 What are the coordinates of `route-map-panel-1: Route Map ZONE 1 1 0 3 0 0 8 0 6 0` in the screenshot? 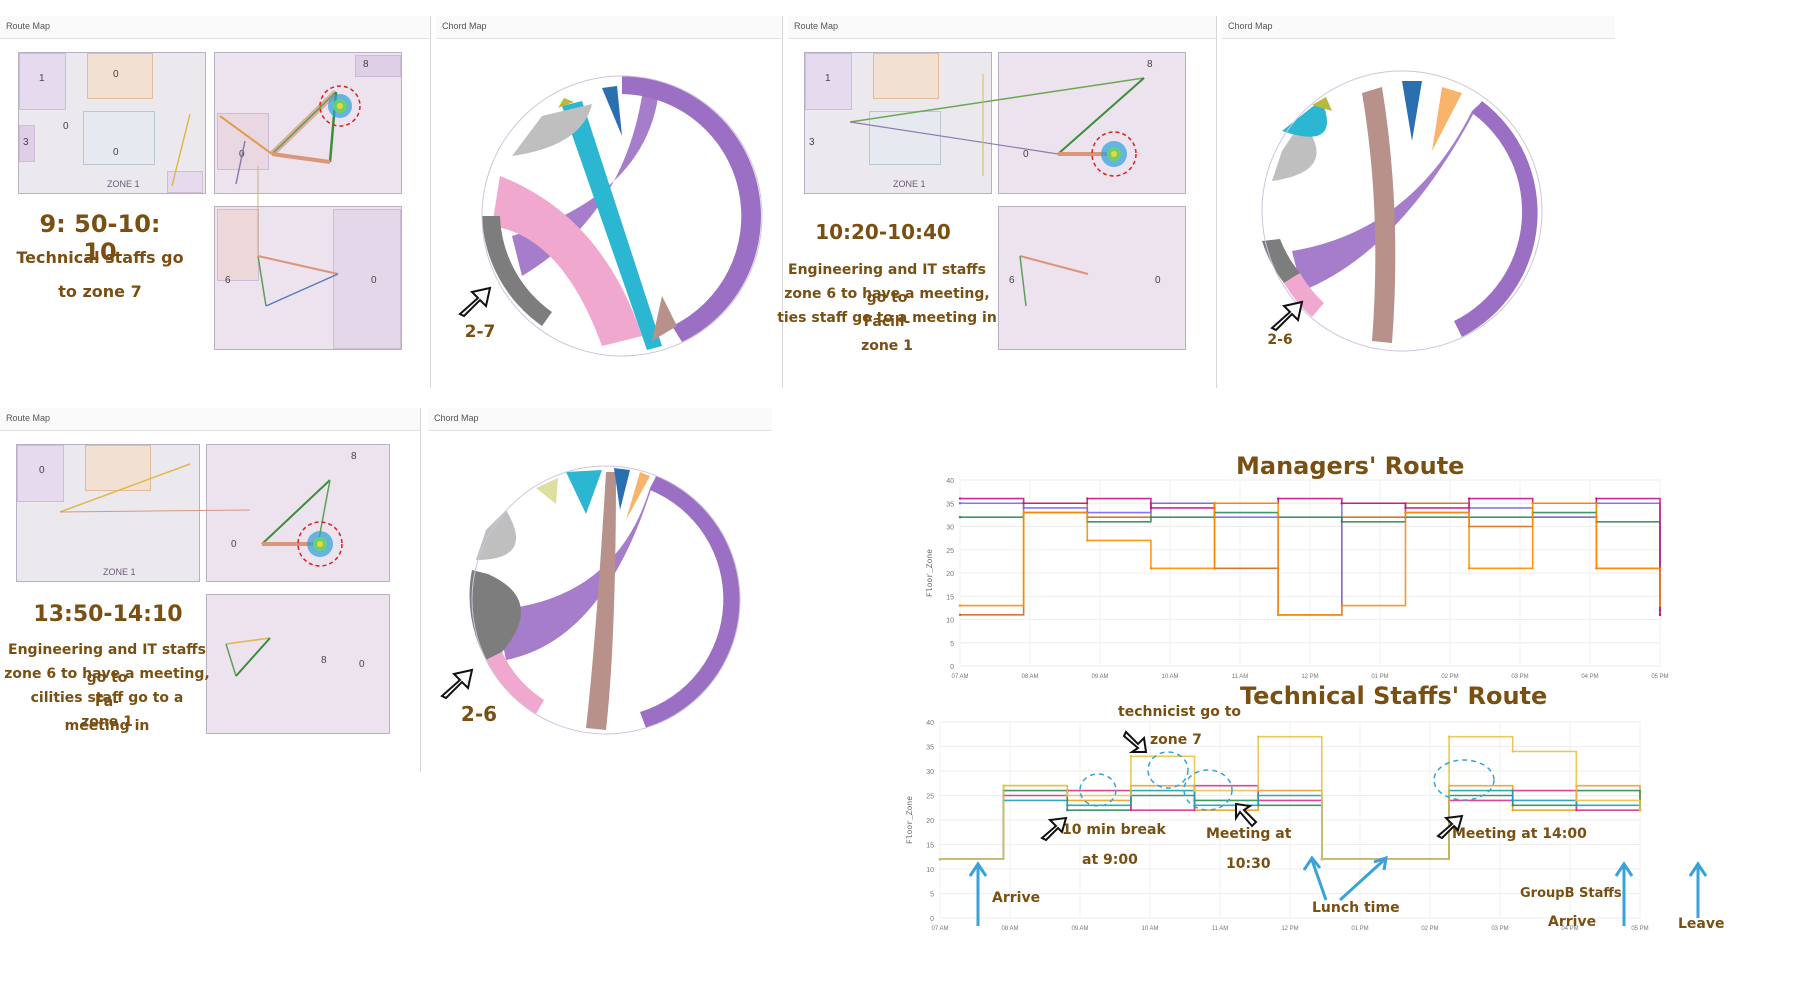 It's located at (215, 202).